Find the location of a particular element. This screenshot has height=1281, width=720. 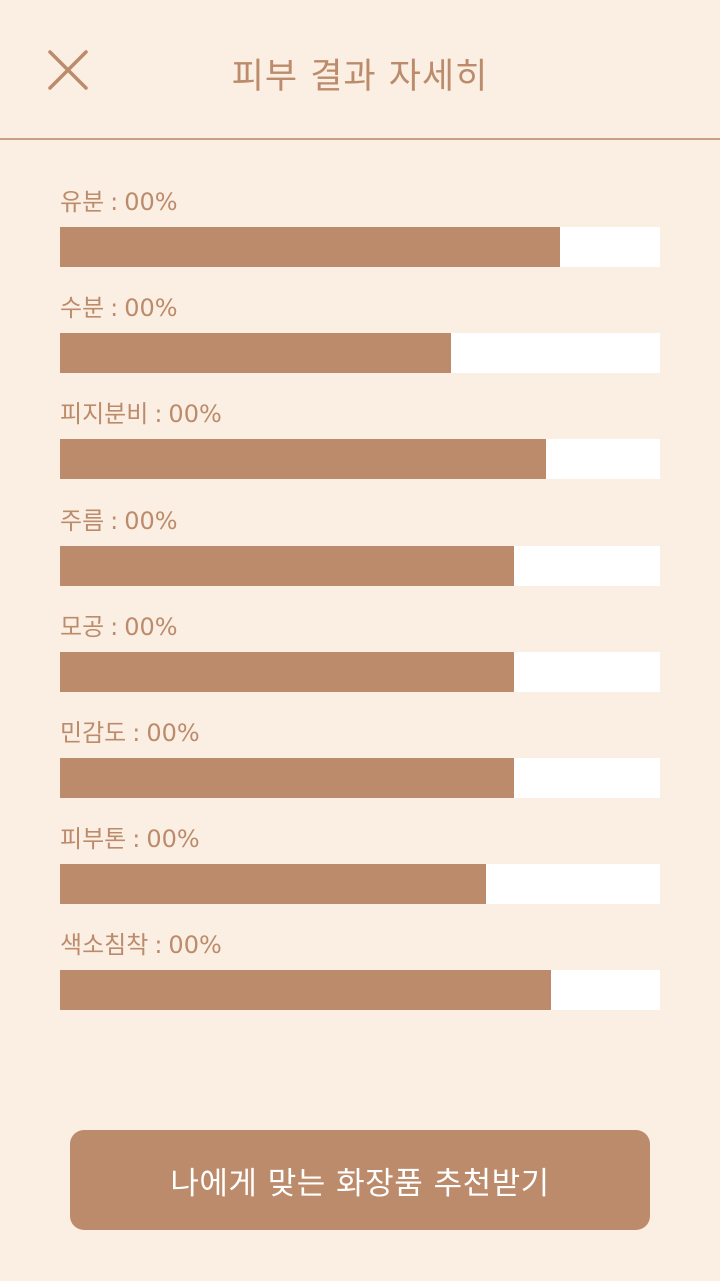

page-title: 피부 결과 자세히 is located at coordinates (360, 77).